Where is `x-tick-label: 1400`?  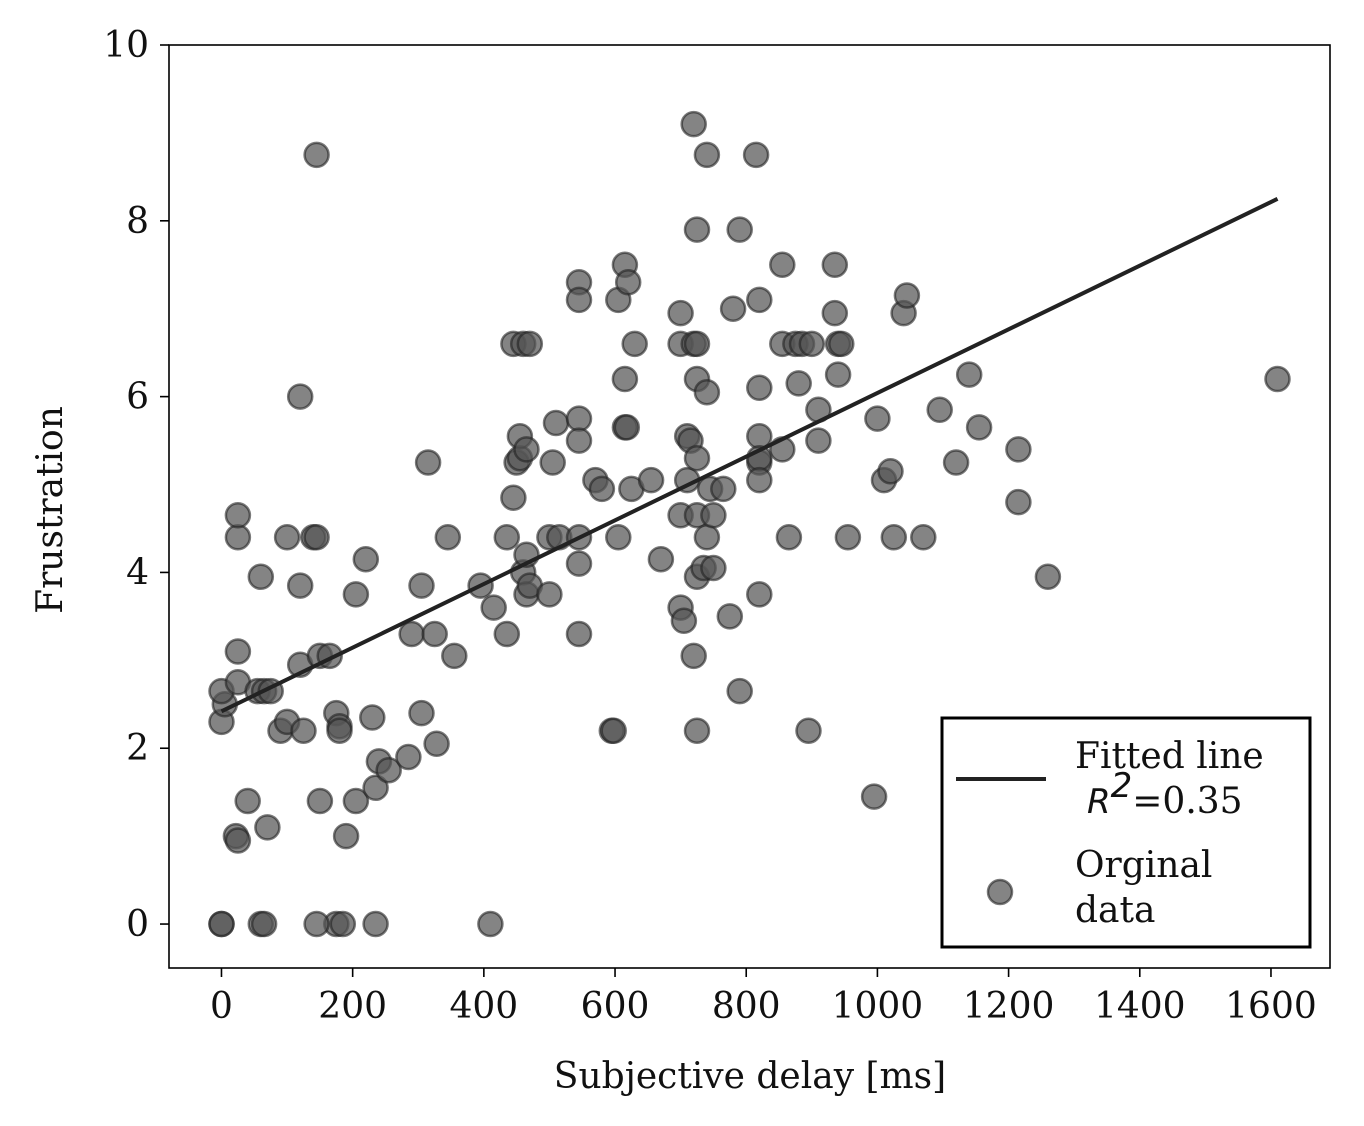
x-tick-label: 1400 is located at coordinates (1140, 1006).